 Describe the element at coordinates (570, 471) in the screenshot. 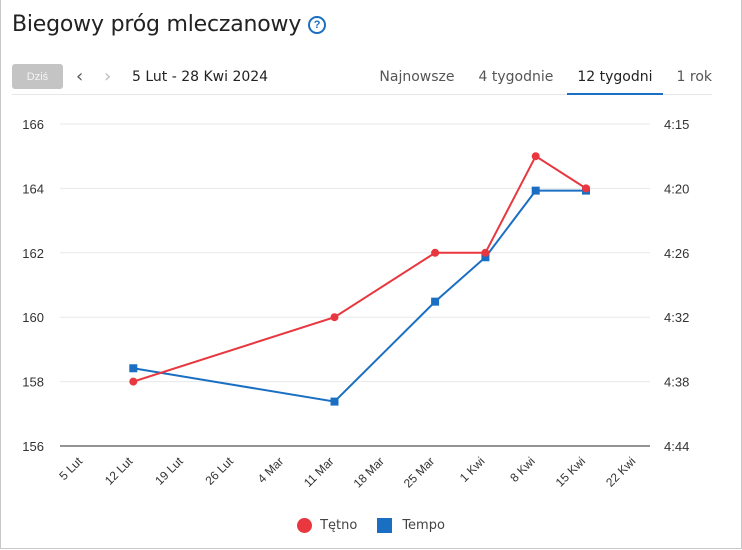

I see `x-tick-label: 15 Kwi` at that location.